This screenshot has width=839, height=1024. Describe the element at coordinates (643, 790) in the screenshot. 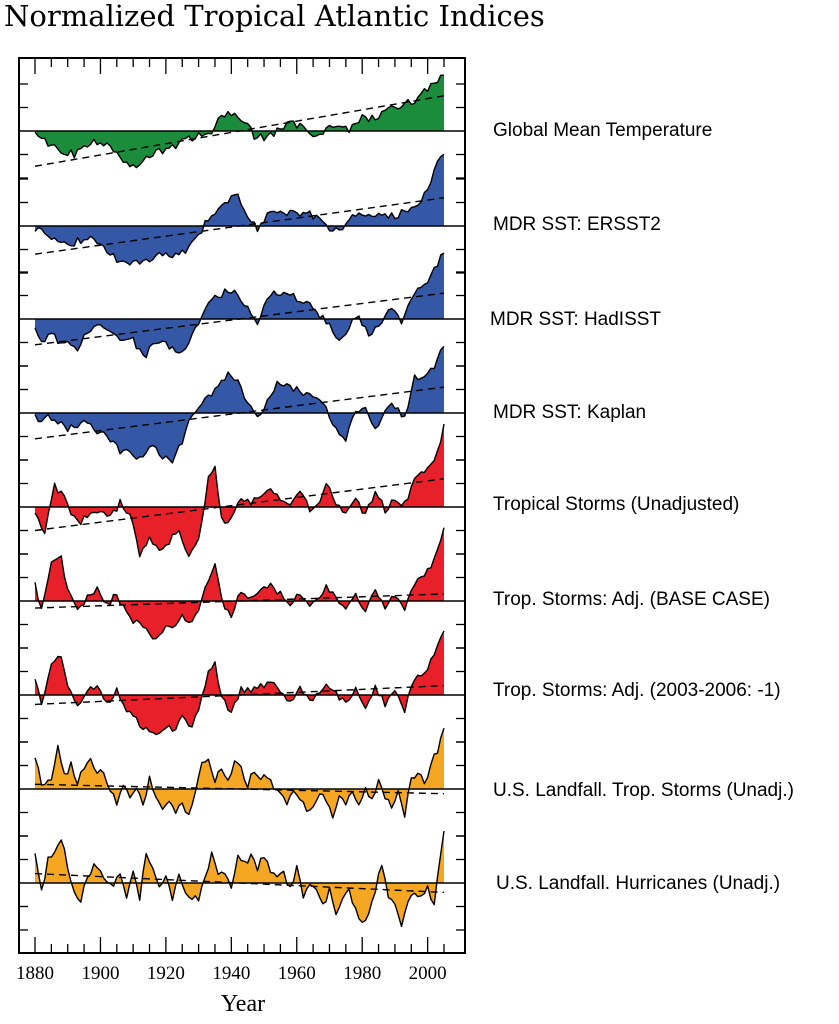

I see `series-label: U.S. Landfall. Trop. Storms (Unadj.)` at that location.